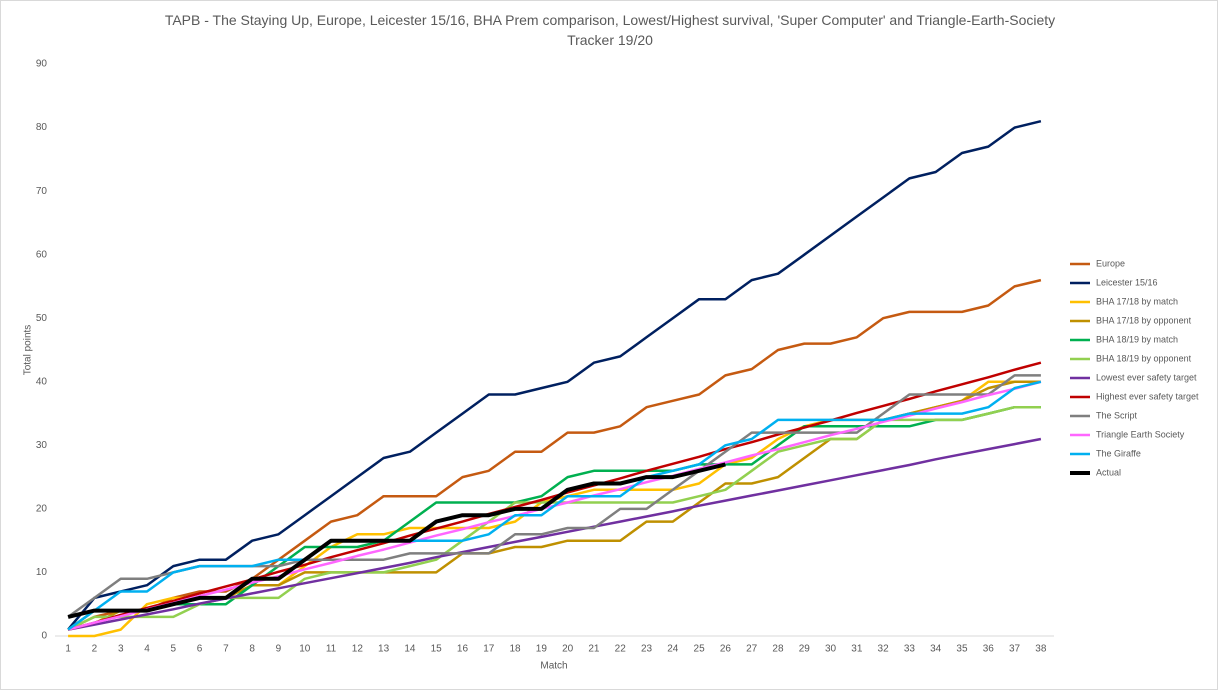 Image resolution: width=1218 pixels, height=695 pixels. What do you see at coordinates (42, 445) in the screenshot?
I see `y-tick-label: 30` at bounding box center [42, 445].